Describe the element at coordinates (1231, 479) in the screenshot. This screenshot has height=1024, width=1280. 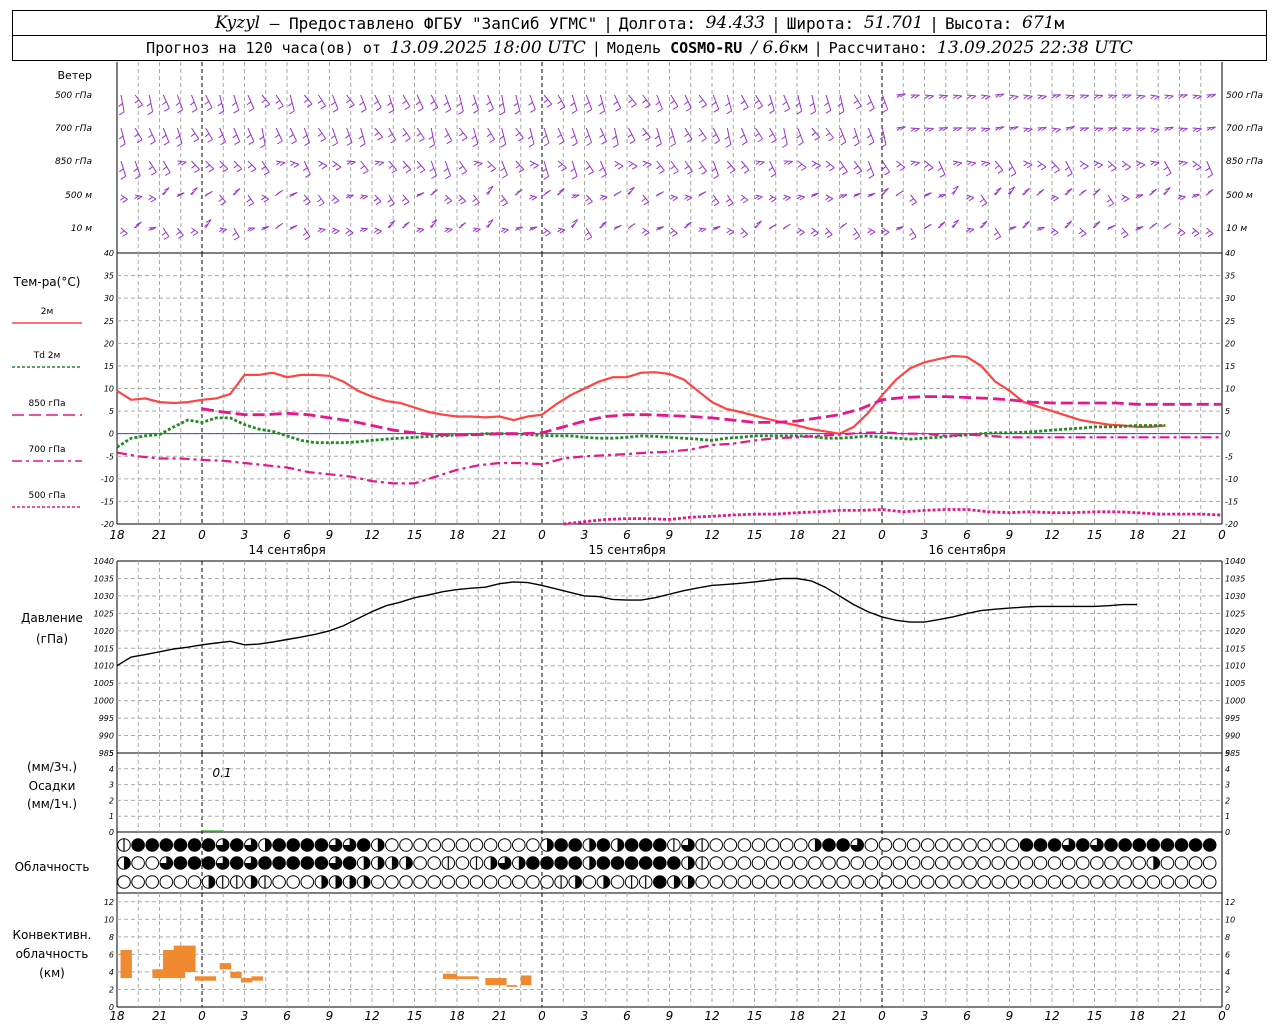
I see `temp-ytick-right: -10` at that location.